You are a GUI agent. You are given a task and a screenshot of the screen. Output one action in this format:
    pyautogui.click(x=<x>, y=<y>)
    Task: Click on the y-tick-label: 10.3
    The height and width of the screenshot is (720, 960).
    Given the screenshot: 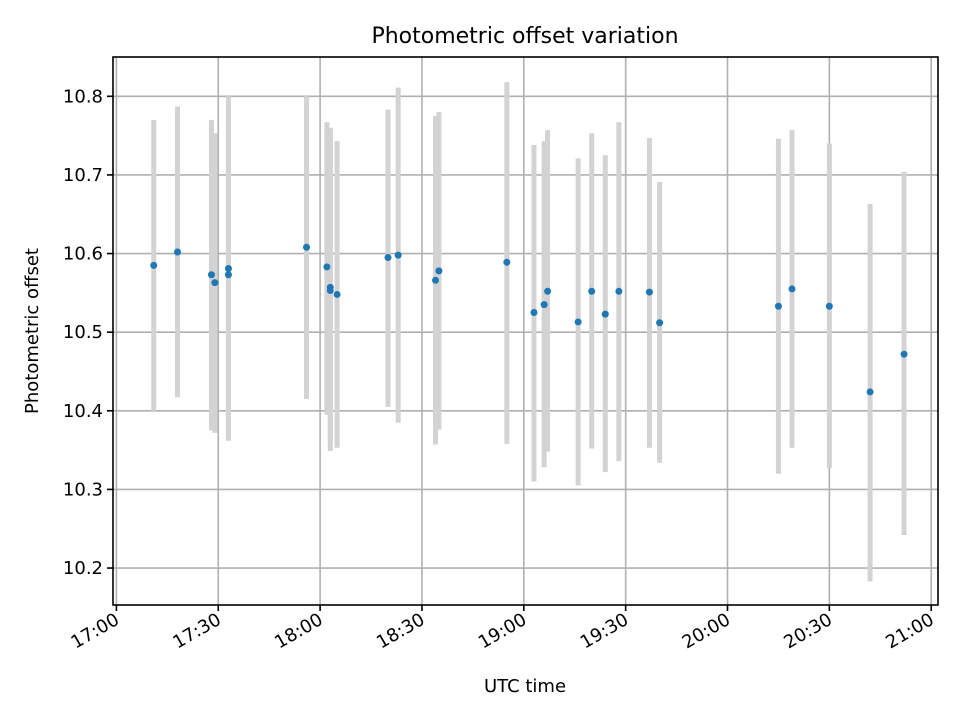 What is the action you would take?
    pyautogui.click(x=83, y=489)
    